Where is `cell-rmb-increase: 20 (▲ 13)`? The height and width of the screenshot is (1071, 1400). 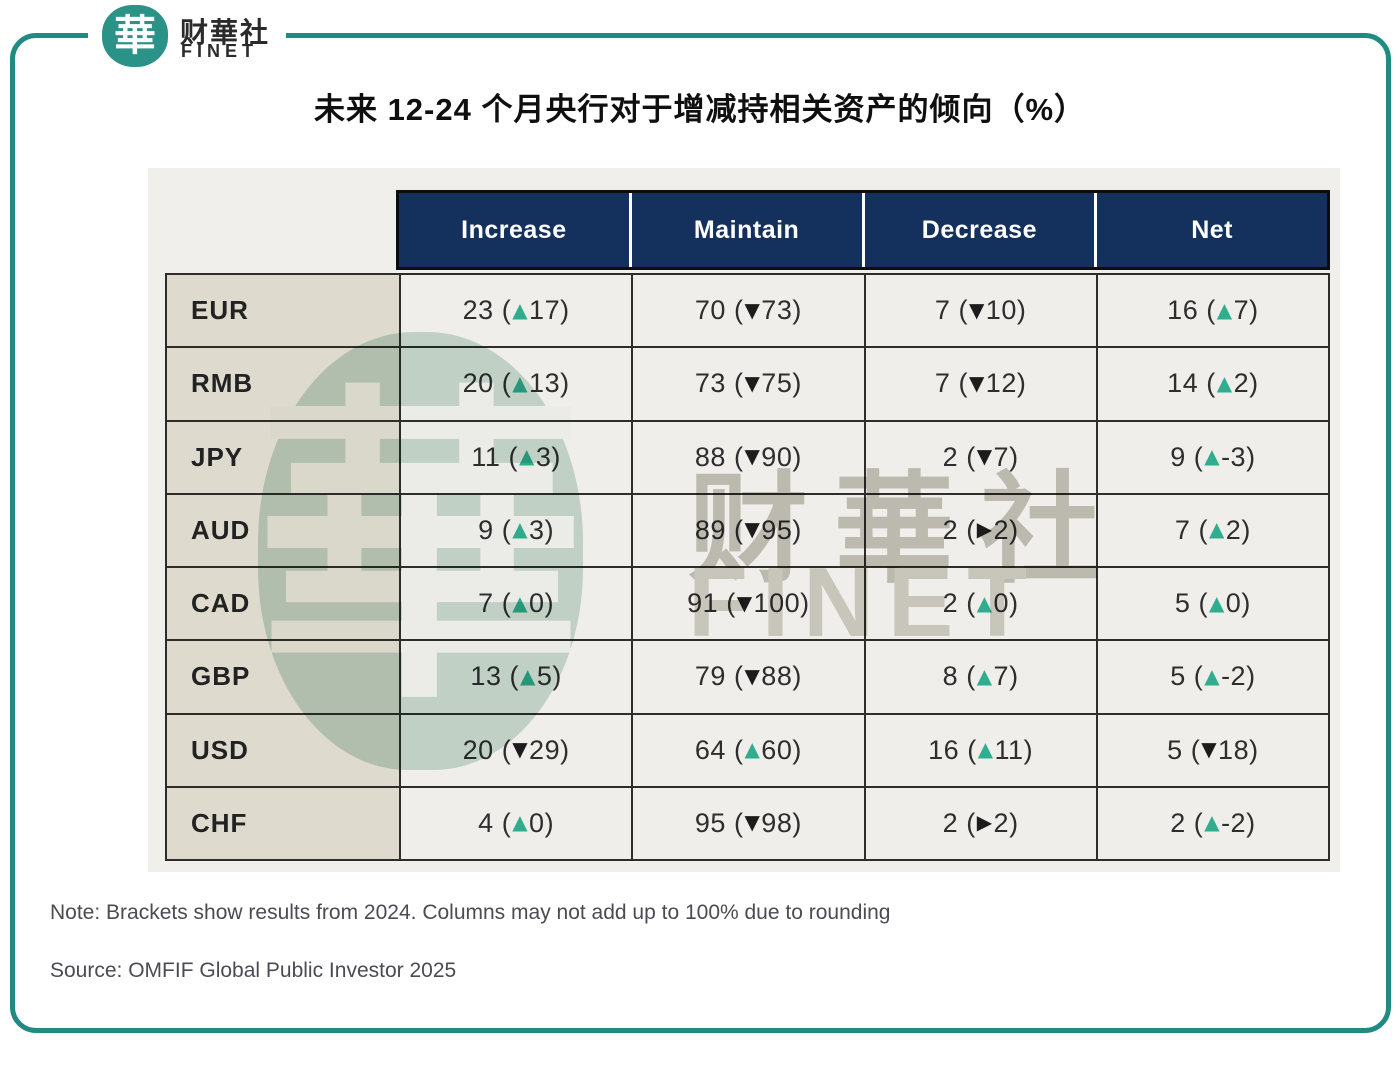
cell-rmb-increase: 20 (▲ 13) is located at coordinates (516, 384).